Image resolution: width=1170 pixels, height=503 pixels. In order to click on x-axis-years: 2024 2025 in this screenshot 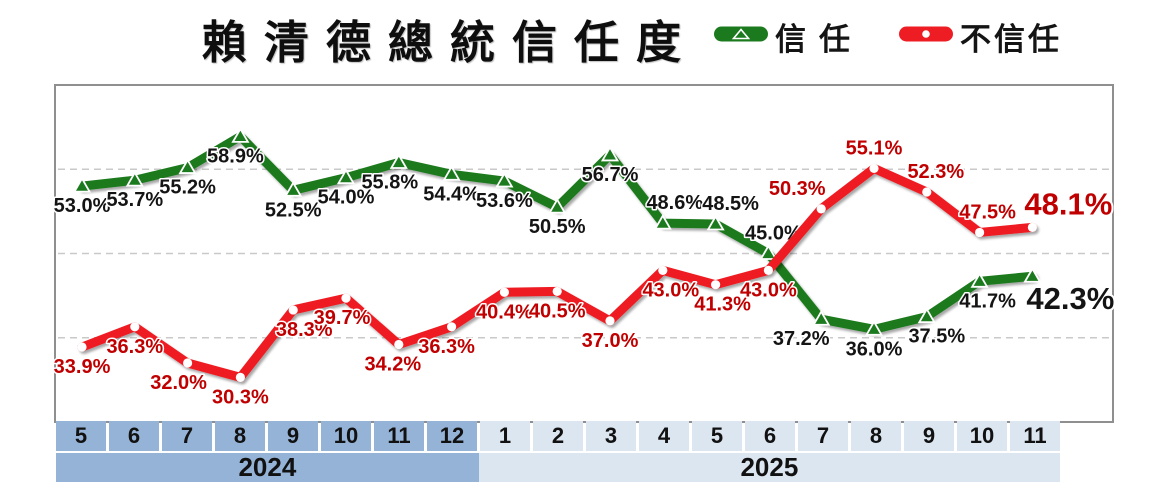, I will do `click(558, 467)`.